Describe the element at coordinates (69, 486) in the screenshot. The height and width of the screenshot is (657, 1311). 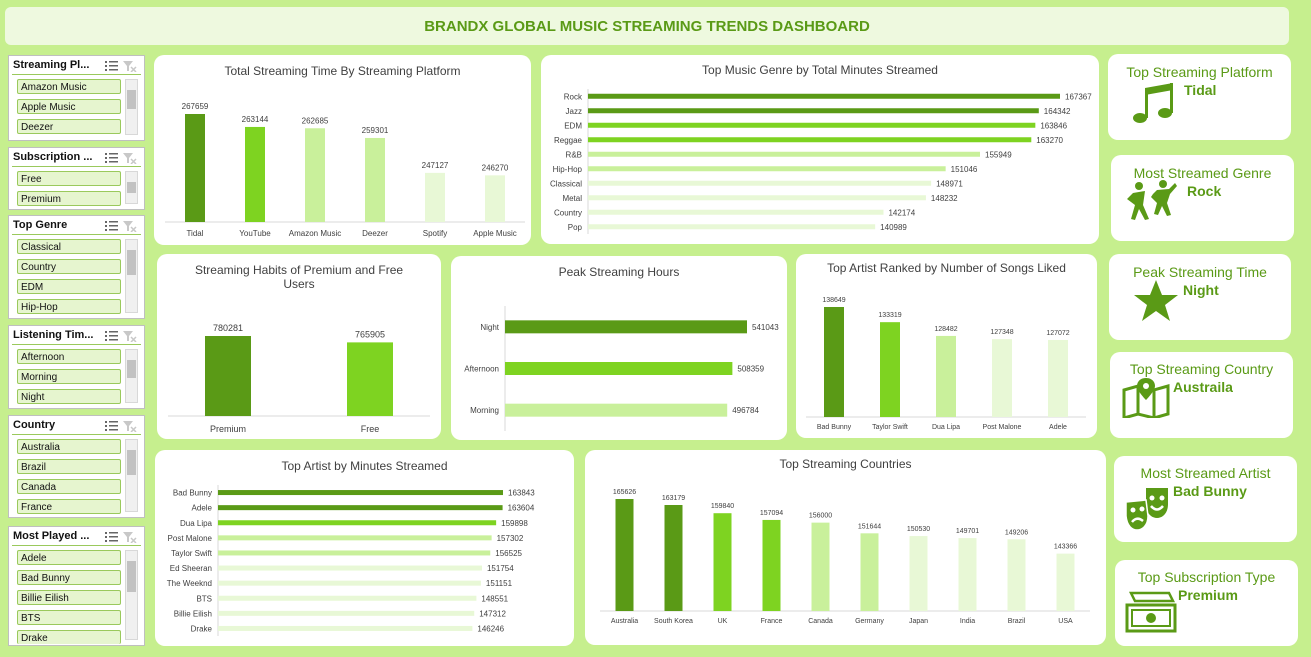
I see `slicer-item-canada: Canada` at that location.